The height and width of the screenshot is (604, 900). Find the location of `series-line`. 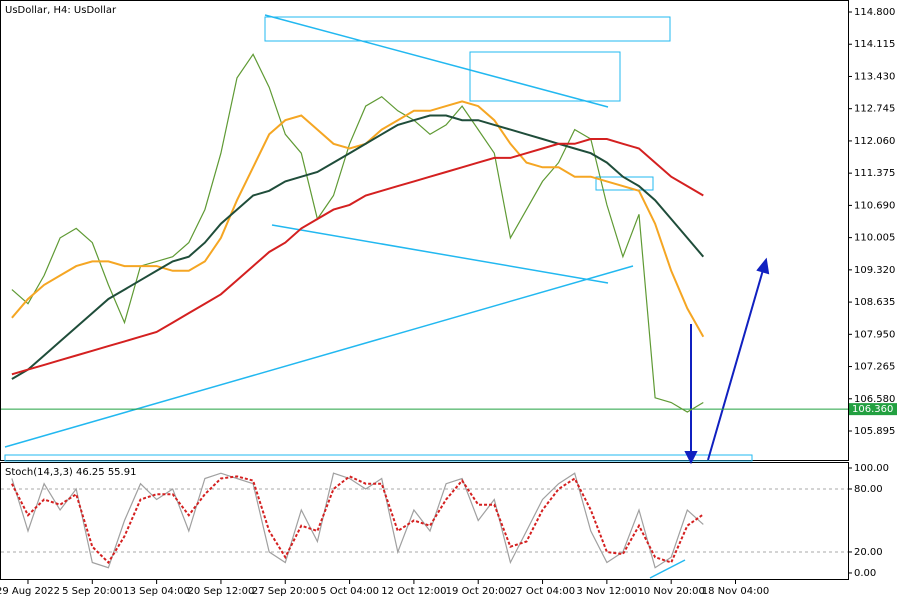

series-line is located at coordinates (357, 520).